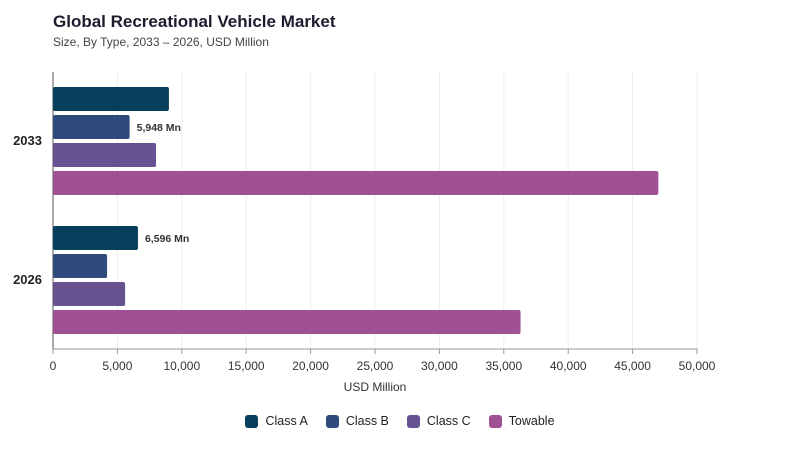 The width and height of the screenshot is (800, 450). What do you see at coordinates (167, 239) in the screenshot?
I see `data-label: 6,596 Mn` at bounding box center [167, 239].